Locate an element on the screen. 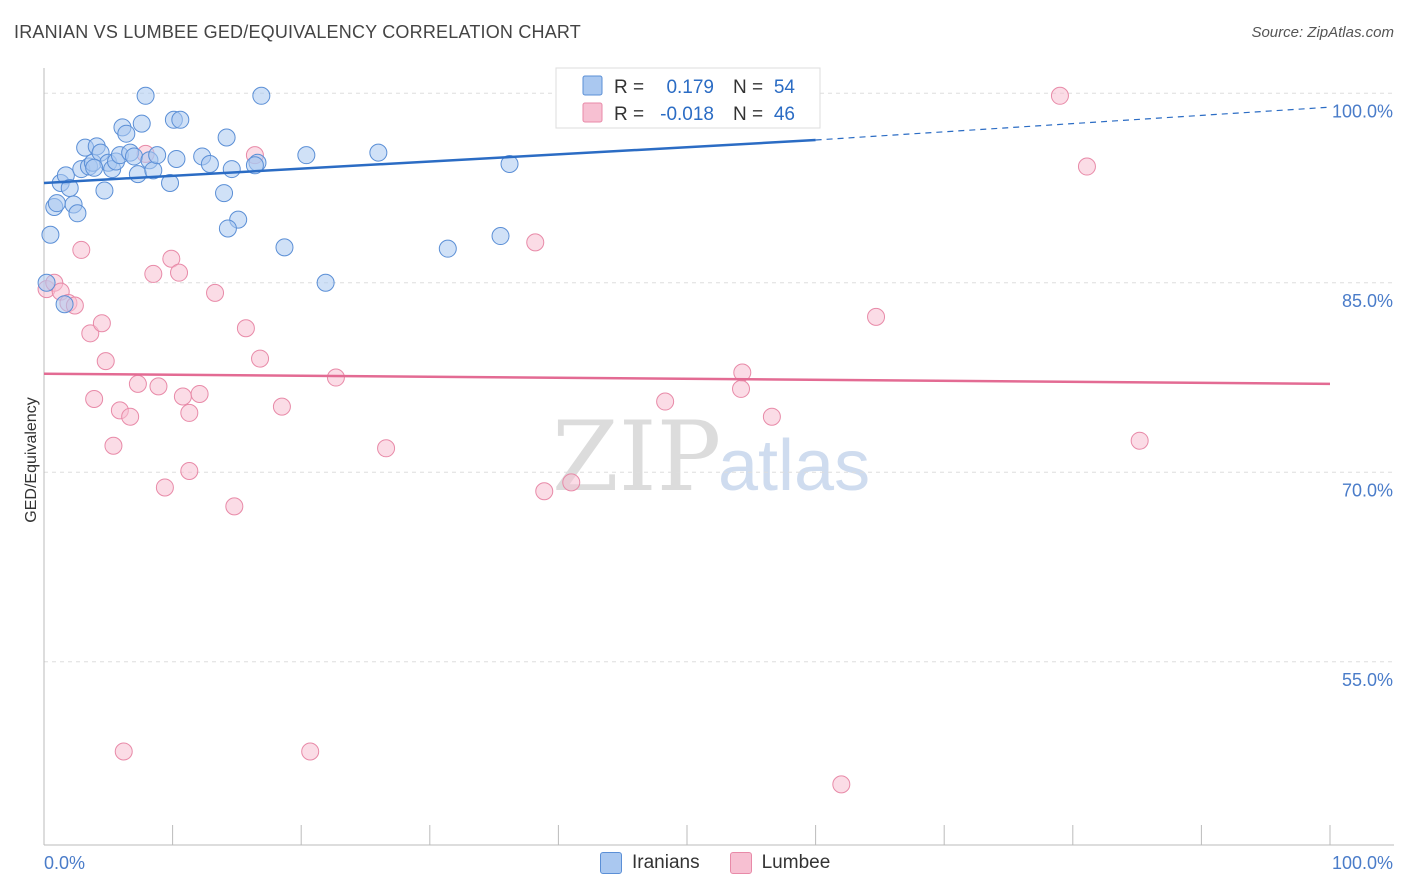  correlation-legend: R = 0.179 N = 54 R = -0.018 N = 46 is located at coordinates (688, 98).